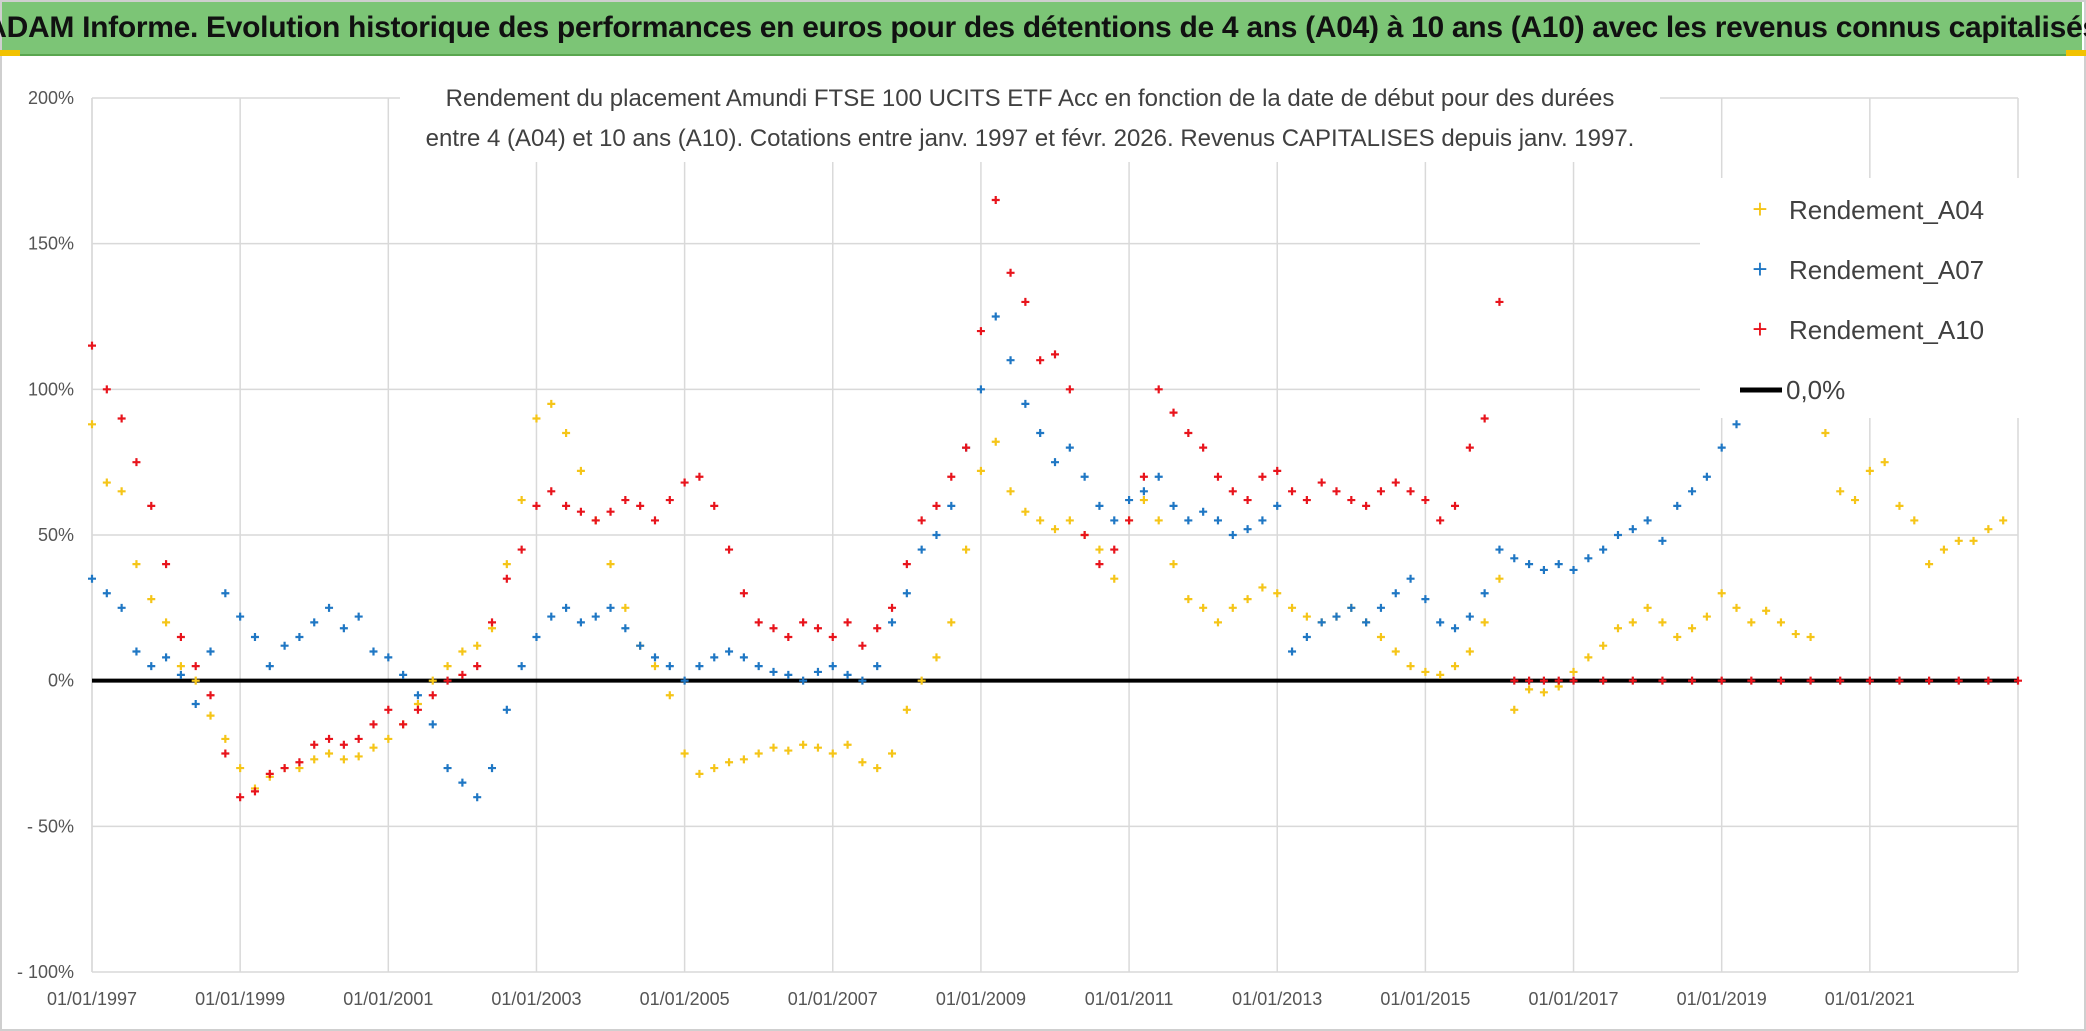  I want to click on y-tick-label: 50%, so click(56, 535).